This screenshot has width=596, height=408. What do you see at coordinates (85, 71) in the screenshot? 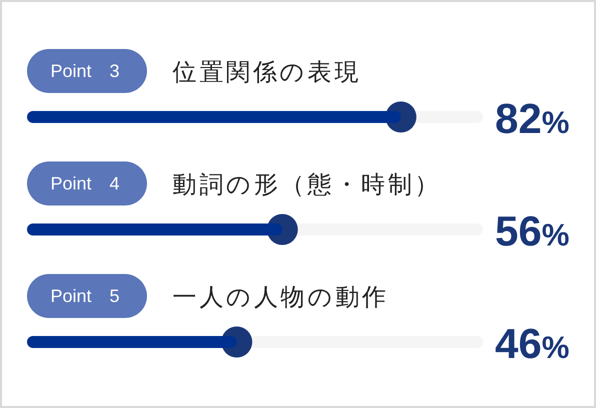
I see `annotation: Point 3` at bounding box center [85, 71].